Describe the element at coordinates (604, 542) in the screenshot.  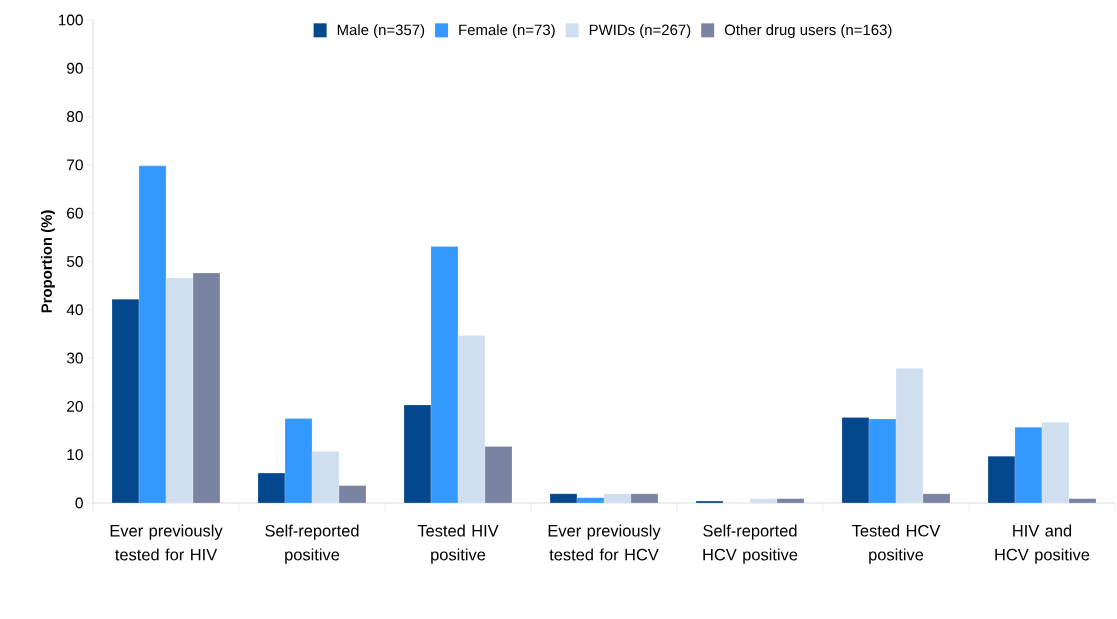
I see `x-tick-label: Ever previously tested for HCV` at that location.